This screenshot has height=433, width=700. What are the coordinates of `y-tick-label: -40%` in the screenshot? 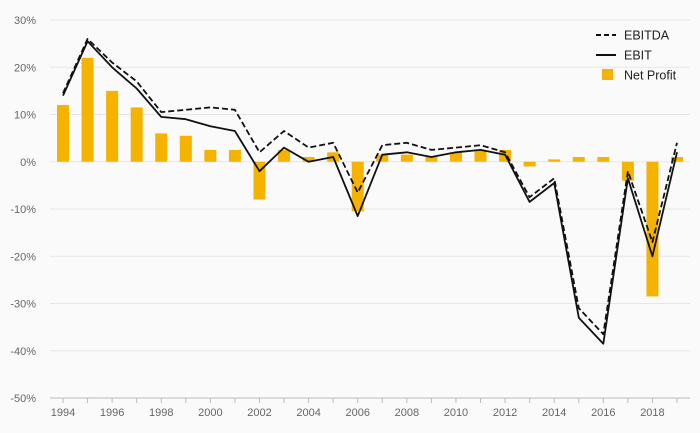 It's located at (23, 352).